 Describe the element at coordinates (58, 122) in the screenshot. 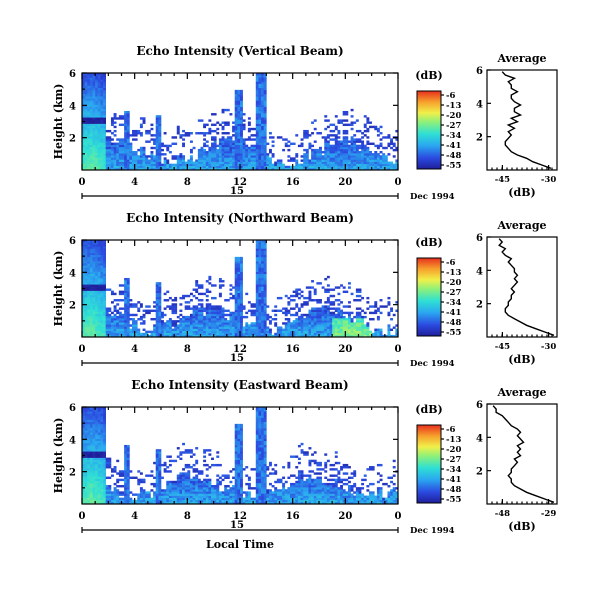

I see `y-axis-label: Height (km)` at that location.